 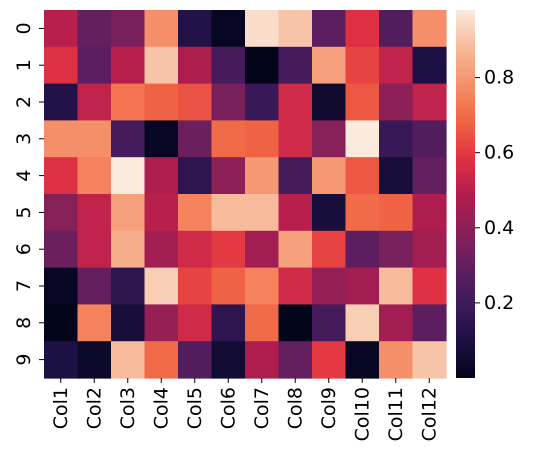 What do you see at coordinates (228, 29) in the screenshot?
I see `heatmap-cell-0-Col6` at bounding box center [228, 29].